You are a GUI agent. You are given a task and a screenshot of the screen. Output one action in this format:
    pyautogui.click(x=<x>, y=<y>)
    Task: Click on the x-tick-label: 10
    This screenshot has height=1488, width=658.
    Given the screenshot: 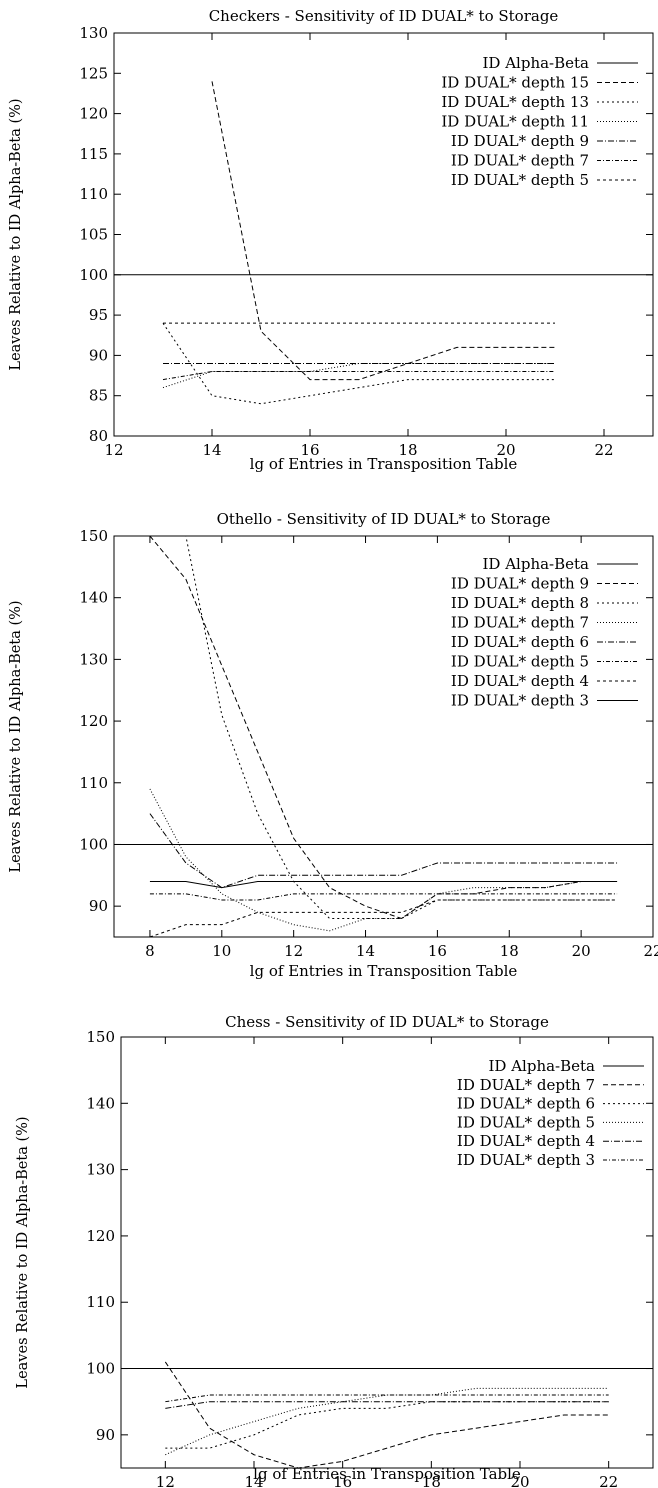 What is the action you would take?
    pyautogui.click(x=221, y=951)
    